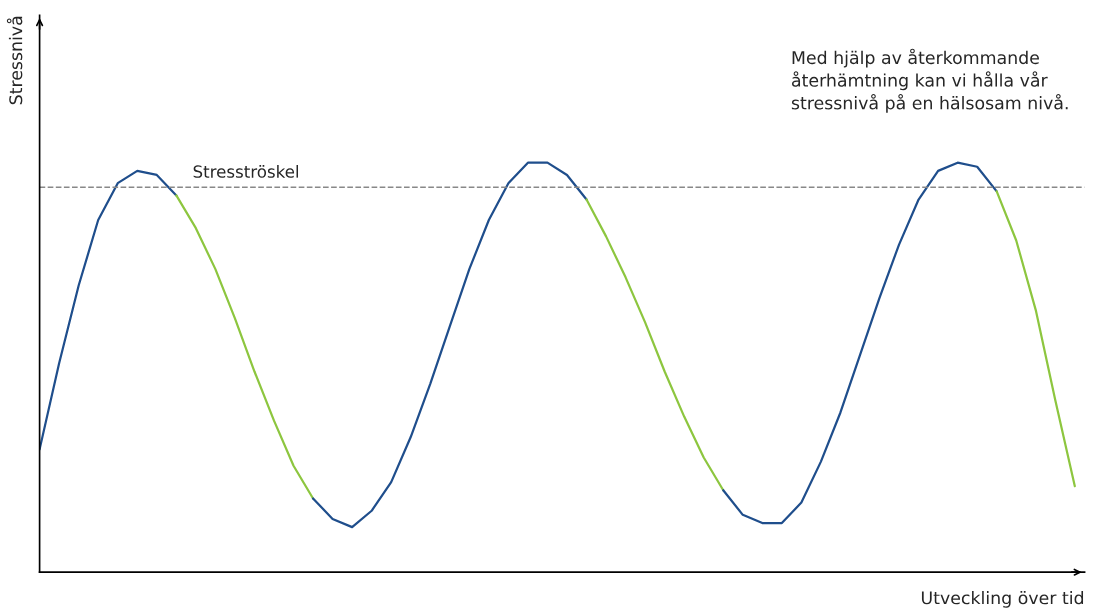 This screenshot has width=1100, height=610. Describe the element at coordinates (246, 171) in the screenshot. I see `ref-line-label: Stresströskel` at that location.